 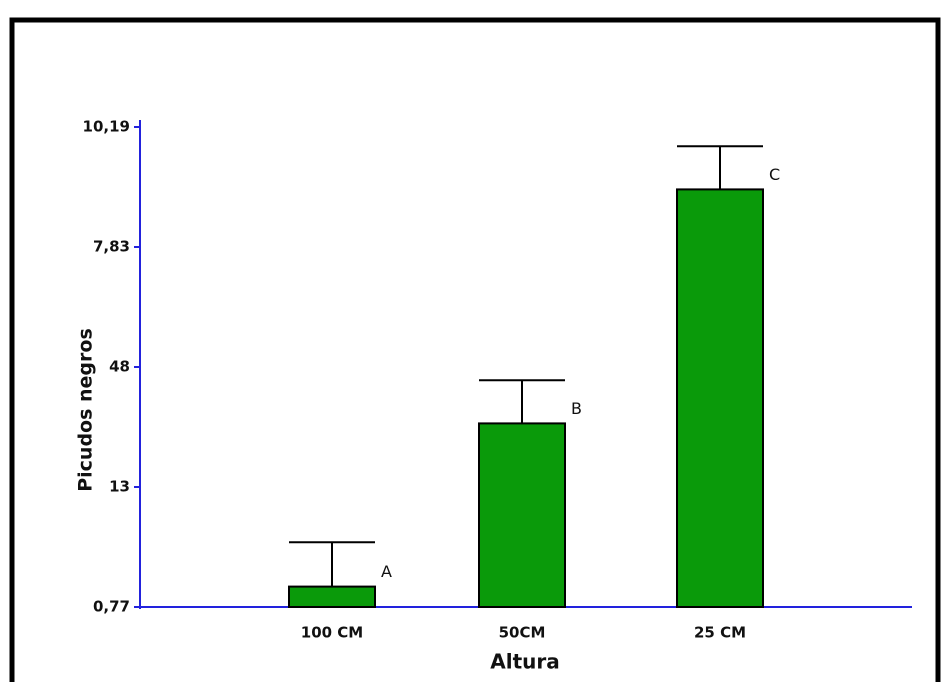 What do you see at coordinates (386, 571) in the screenshot?
I see `annotation: A` at bounding box center [386, 571].